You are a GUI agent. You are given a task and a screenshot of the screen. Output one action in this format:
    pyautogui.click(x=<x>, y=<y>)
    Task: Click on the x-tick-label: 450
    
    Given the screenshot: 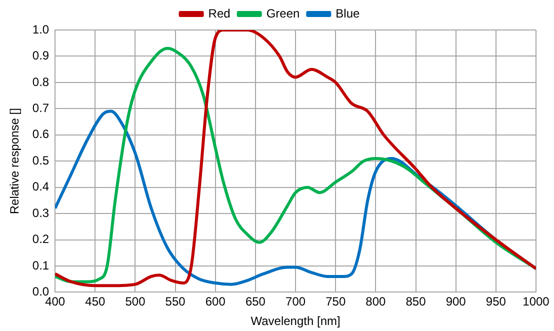 What is the action you would take?
    pyautogui.click(x=95, y=301)
    